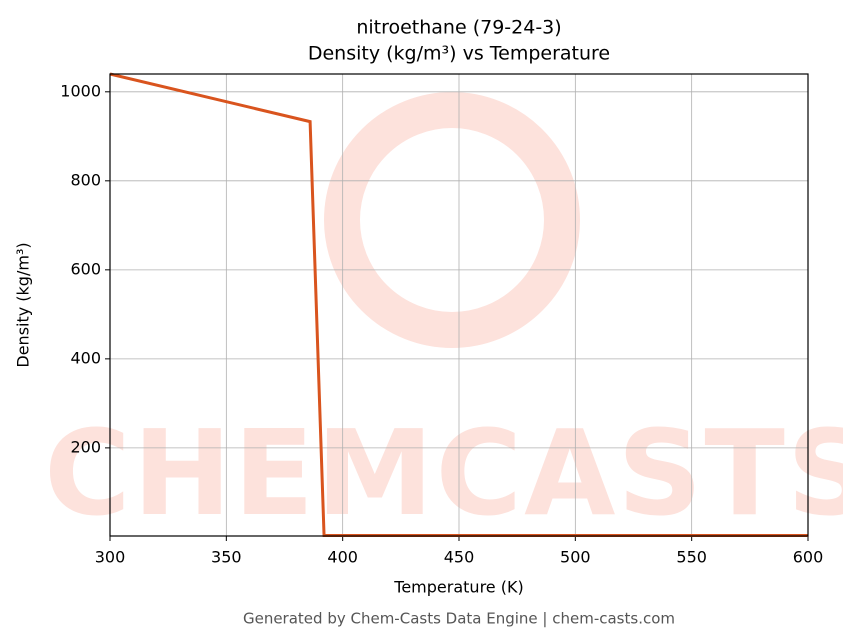 This screenshot has height=644, width=843. I want to click on x-axis-label: Temperature (K), so click(458, 587).